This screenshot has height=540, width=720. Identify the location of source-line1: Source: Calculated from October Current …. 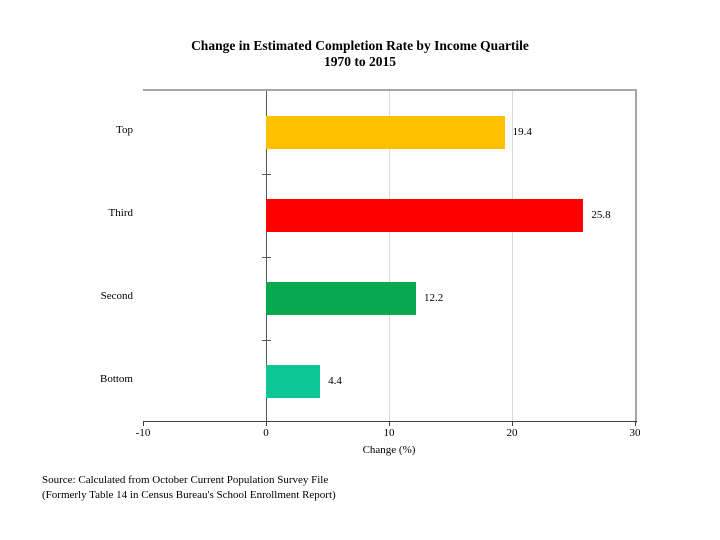
(185, 480).